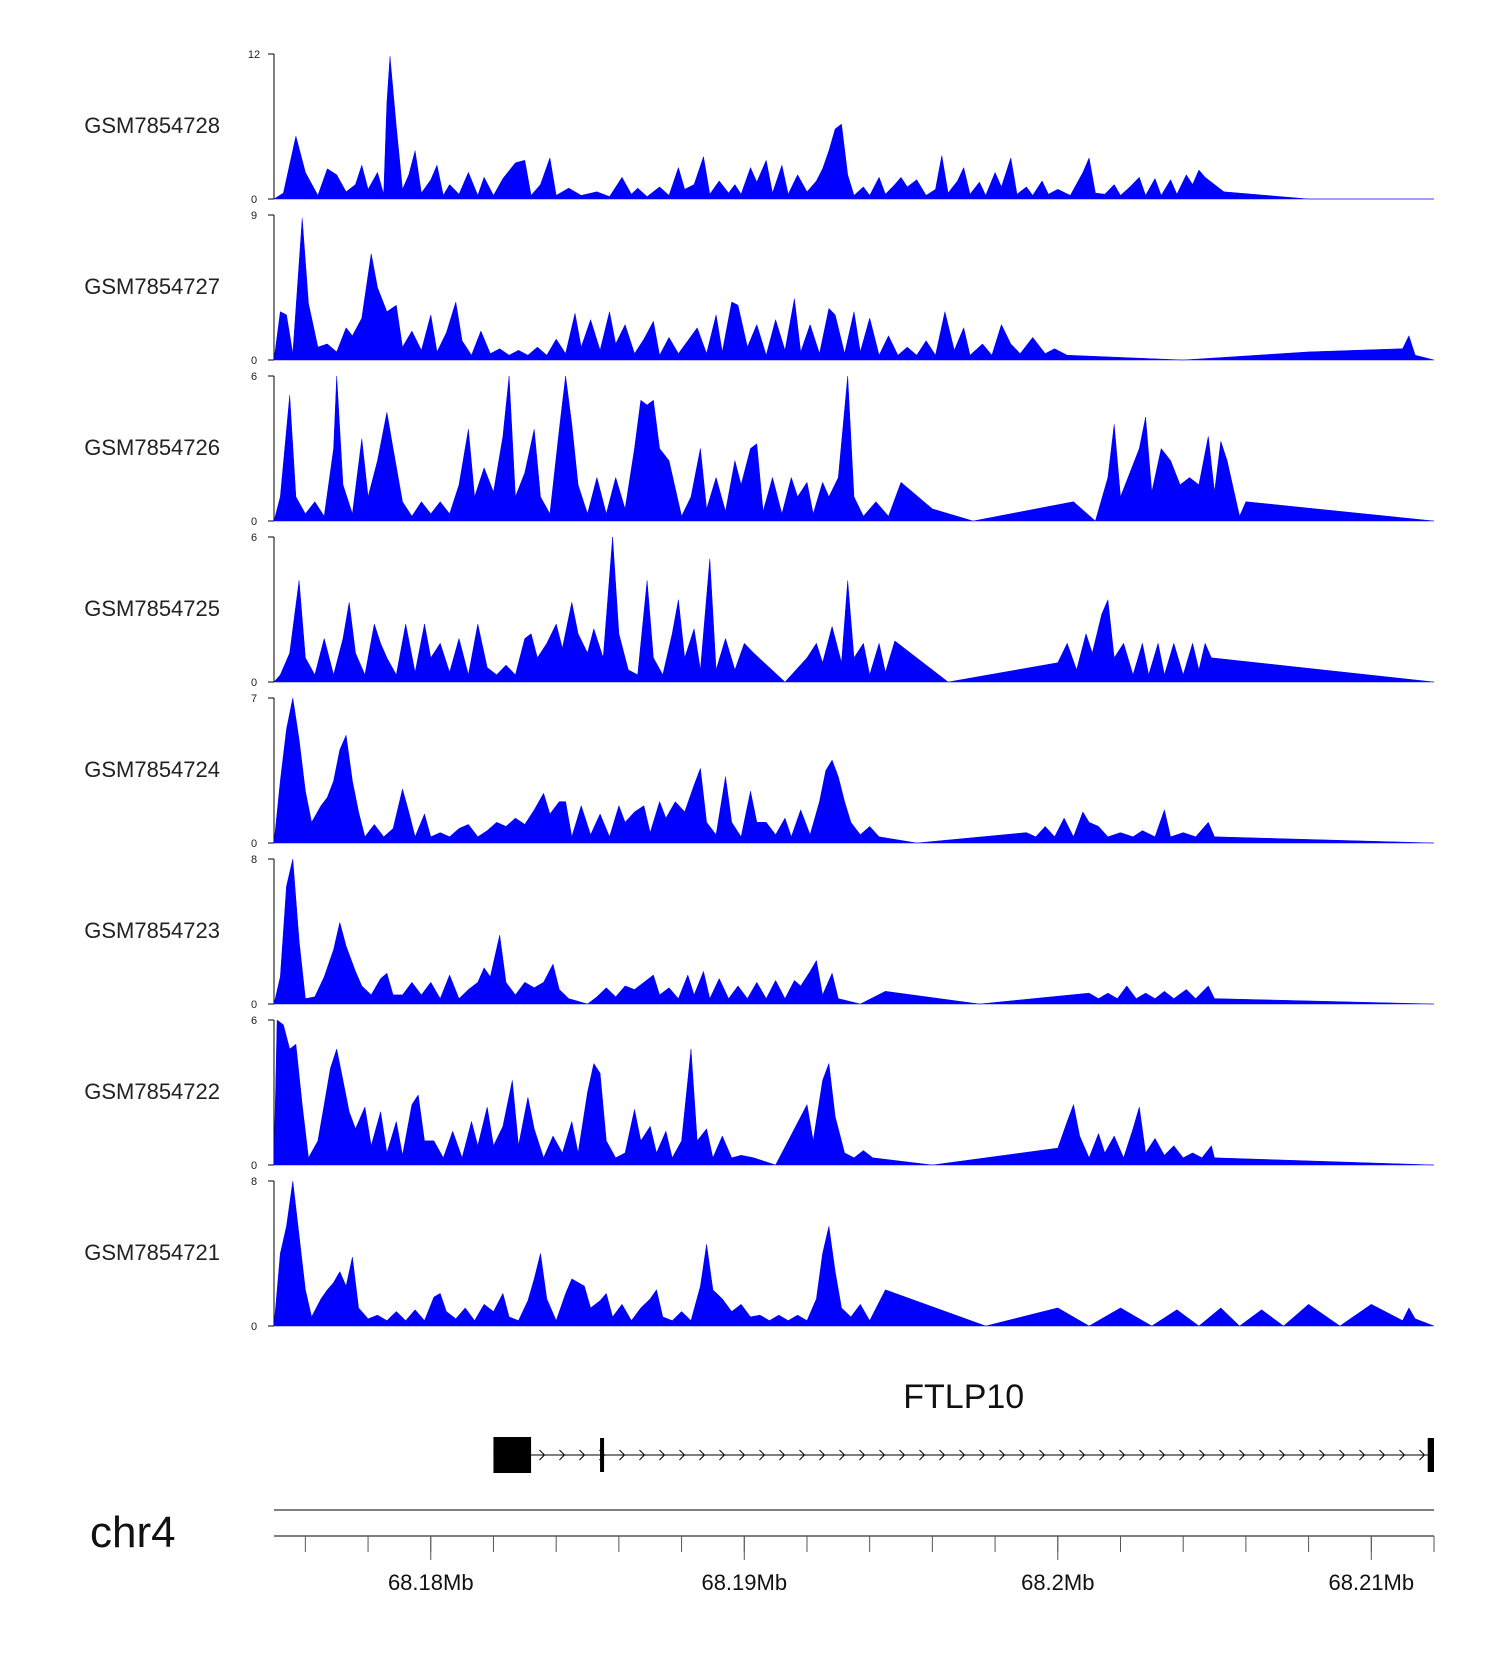 This screenshot has height=1660, width=1500. Describe the element at coordinates (254, 55) in the screenshot. I see `y-max-label: 12` at that location.